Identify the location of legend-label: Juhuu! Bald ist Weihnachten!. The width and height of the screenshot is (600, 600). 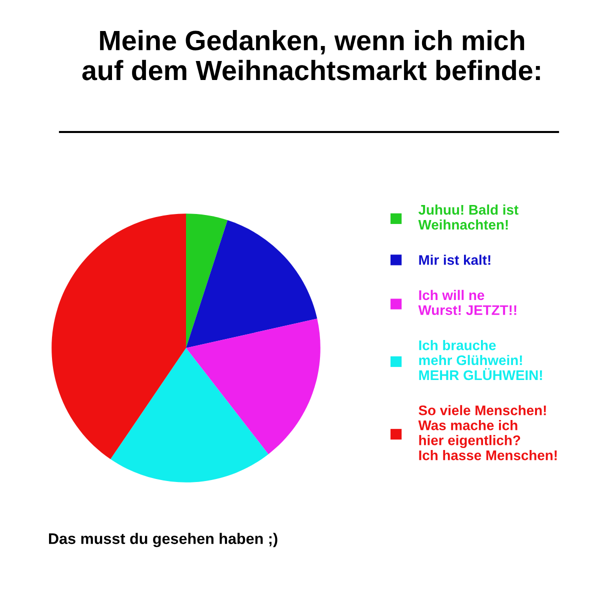
(468, 217).